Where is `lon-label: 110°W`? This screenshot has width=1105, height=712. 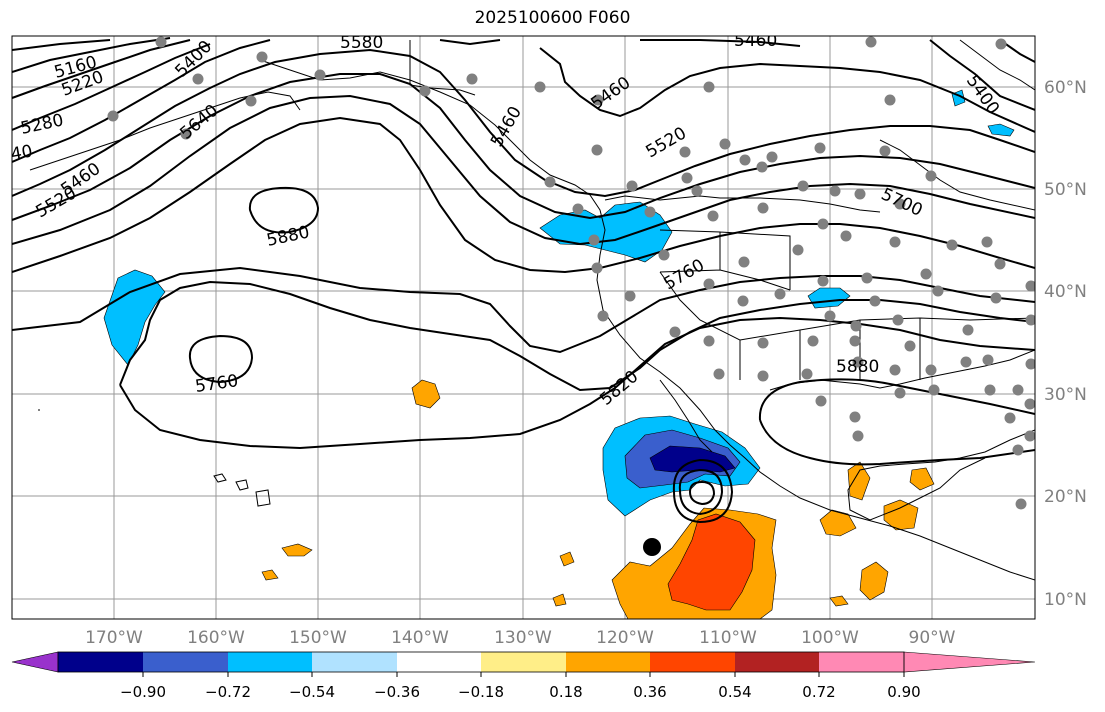
lon-label: 110°W is located at coordinates (728, 638).